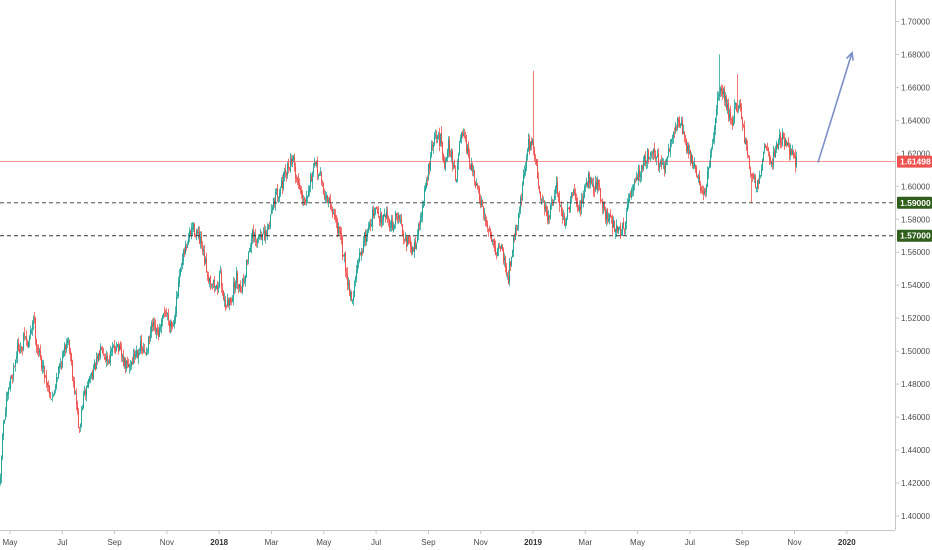  I want to click on arrow-head, so click(849, 55).